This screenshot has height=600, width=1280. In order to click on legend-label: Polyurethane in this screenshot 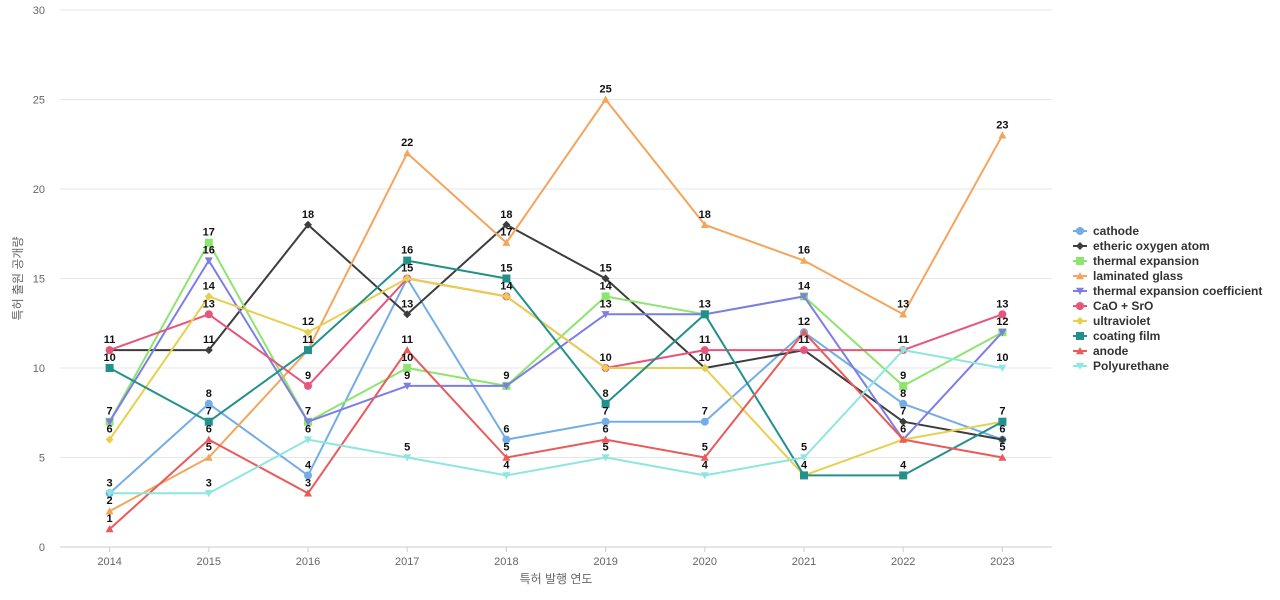, I will do `click(1131, 366)`.